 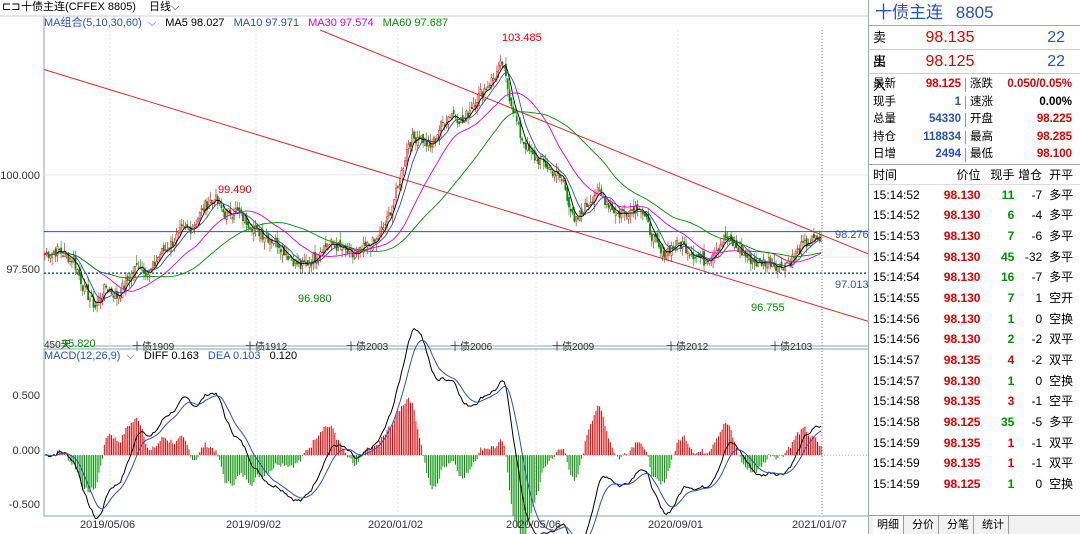 What do you see at coordinates (884, 136) in the screenshot?
I see `stat-label: 持仓` at bounding box center [884, 136].